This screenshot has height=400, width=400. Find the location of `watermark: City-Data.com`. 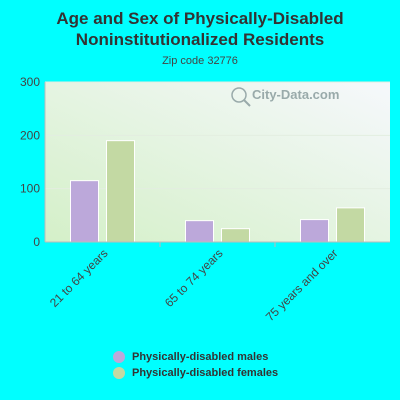

watermark: City-Data.com is located at coordinates (285, 97).